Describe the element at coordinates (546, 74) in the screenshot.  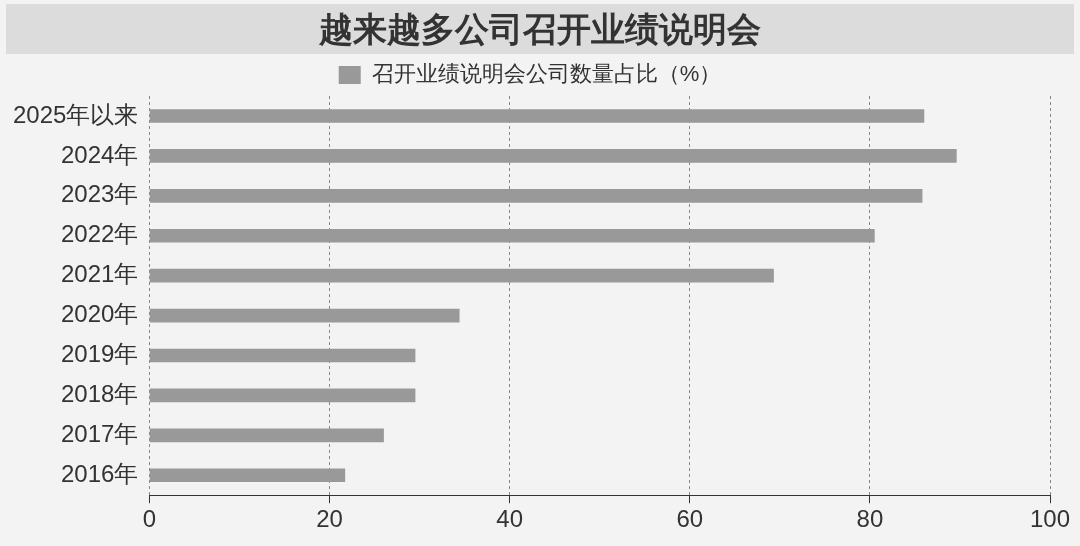
I see `legend-label: 召开业绩说明会公司数量占比（%）` at that location.